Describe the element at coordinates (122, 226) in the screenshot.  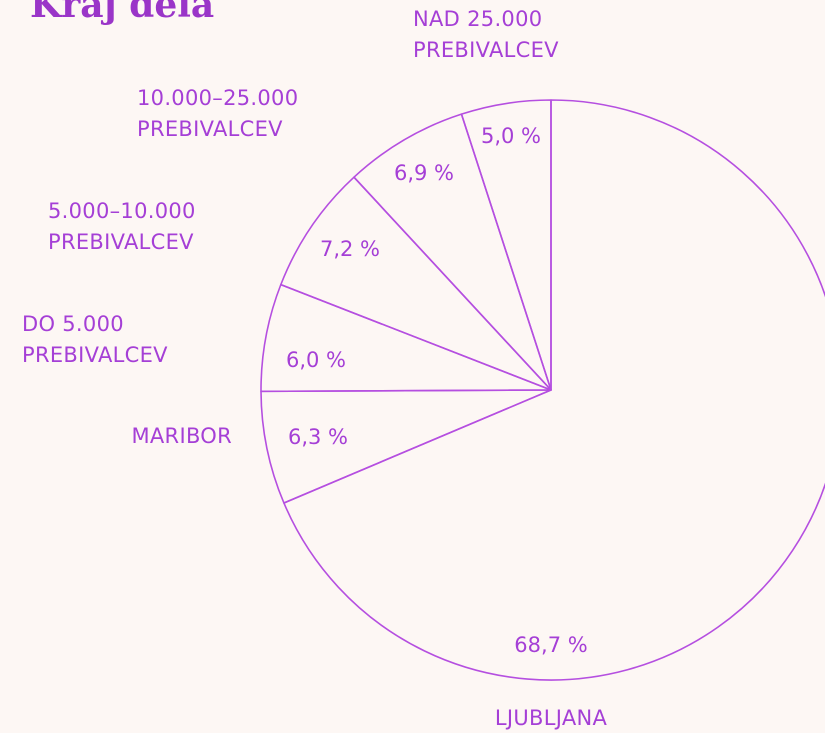
I see `category-label: 5.000–10.000 PREBIVALCEV` at that location.